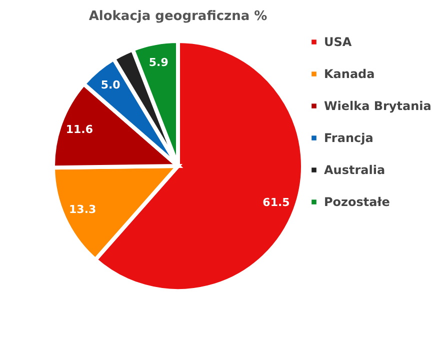  What do you see at coordinates (276, 203) in the screenshot?
I see `data-label: 61.5` at bounding box center [276, 203].